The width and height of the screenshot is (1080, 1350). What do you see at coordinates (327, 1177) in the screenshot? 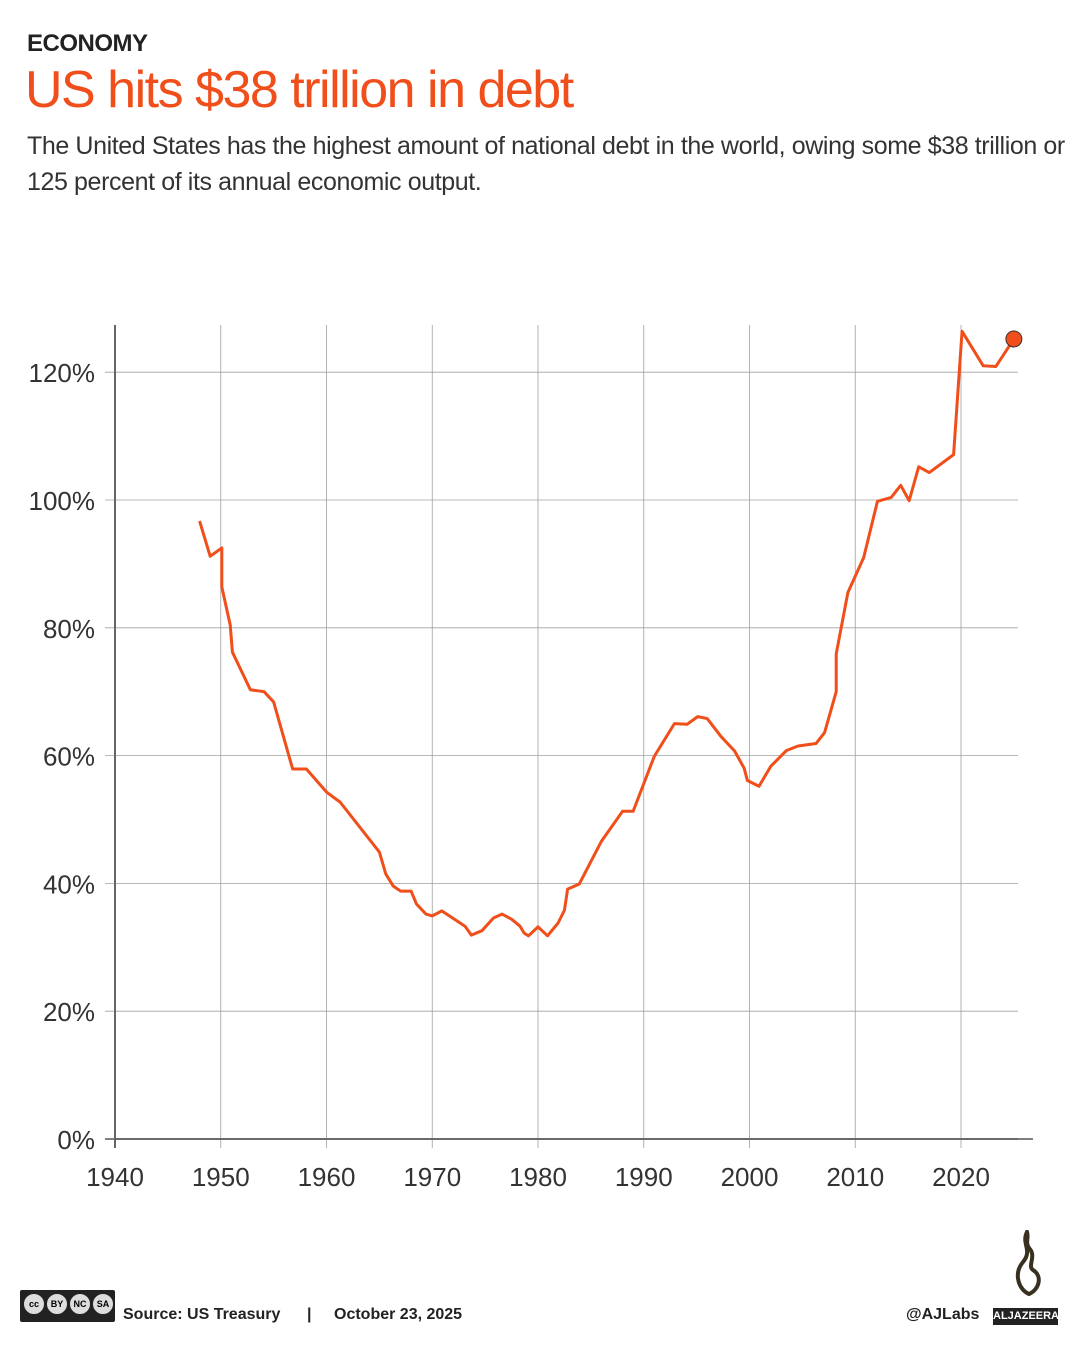
I see `x-tick-label: 1960` at bounding box center [327, 1177].